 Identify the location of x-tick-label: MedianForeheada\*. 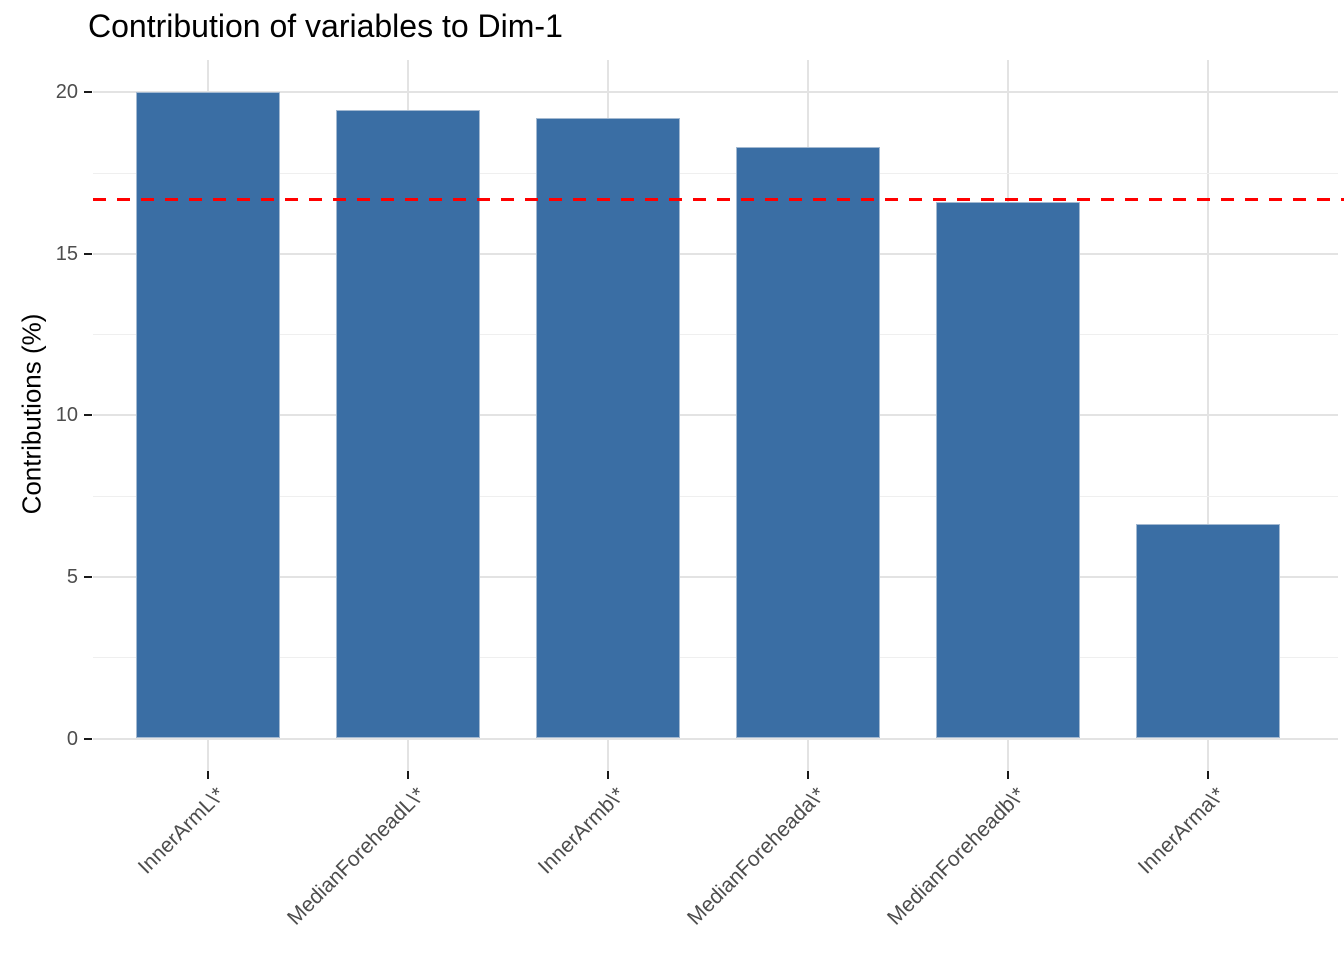
(756, 856).